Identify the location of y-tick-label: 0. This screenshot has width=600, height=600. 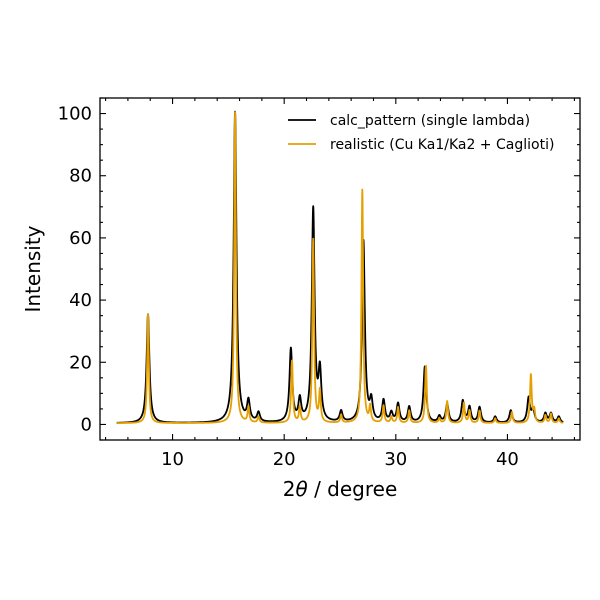
(86, 424).